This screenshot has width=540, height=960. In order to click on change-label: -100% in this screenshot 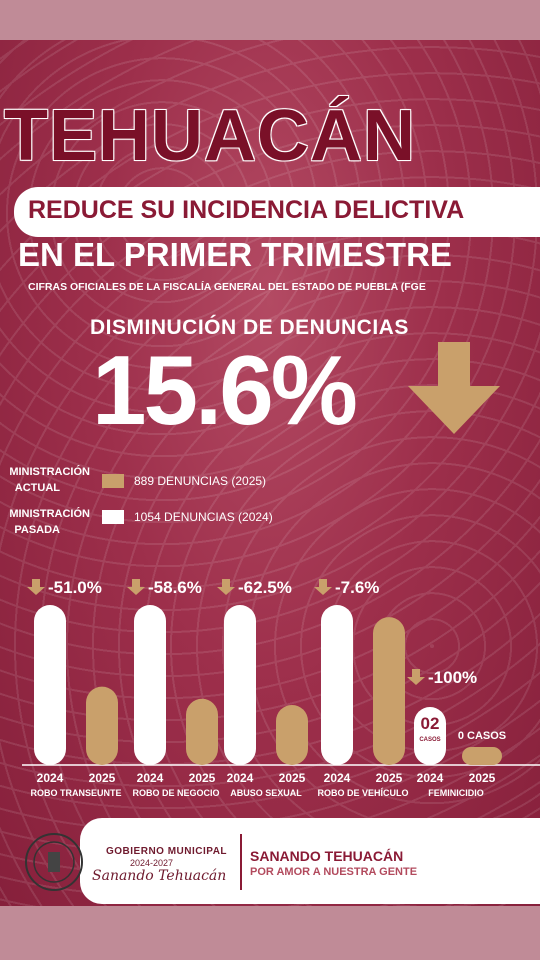, I will do `click(452, 677)`.